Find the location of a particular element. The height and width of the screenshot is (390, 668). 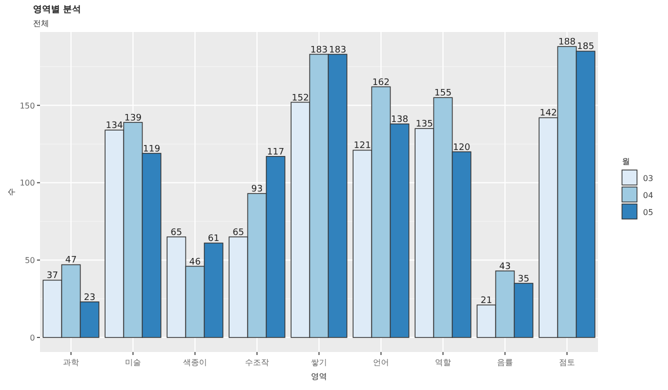

data-label: 46 is located at coordinates (195, 262).